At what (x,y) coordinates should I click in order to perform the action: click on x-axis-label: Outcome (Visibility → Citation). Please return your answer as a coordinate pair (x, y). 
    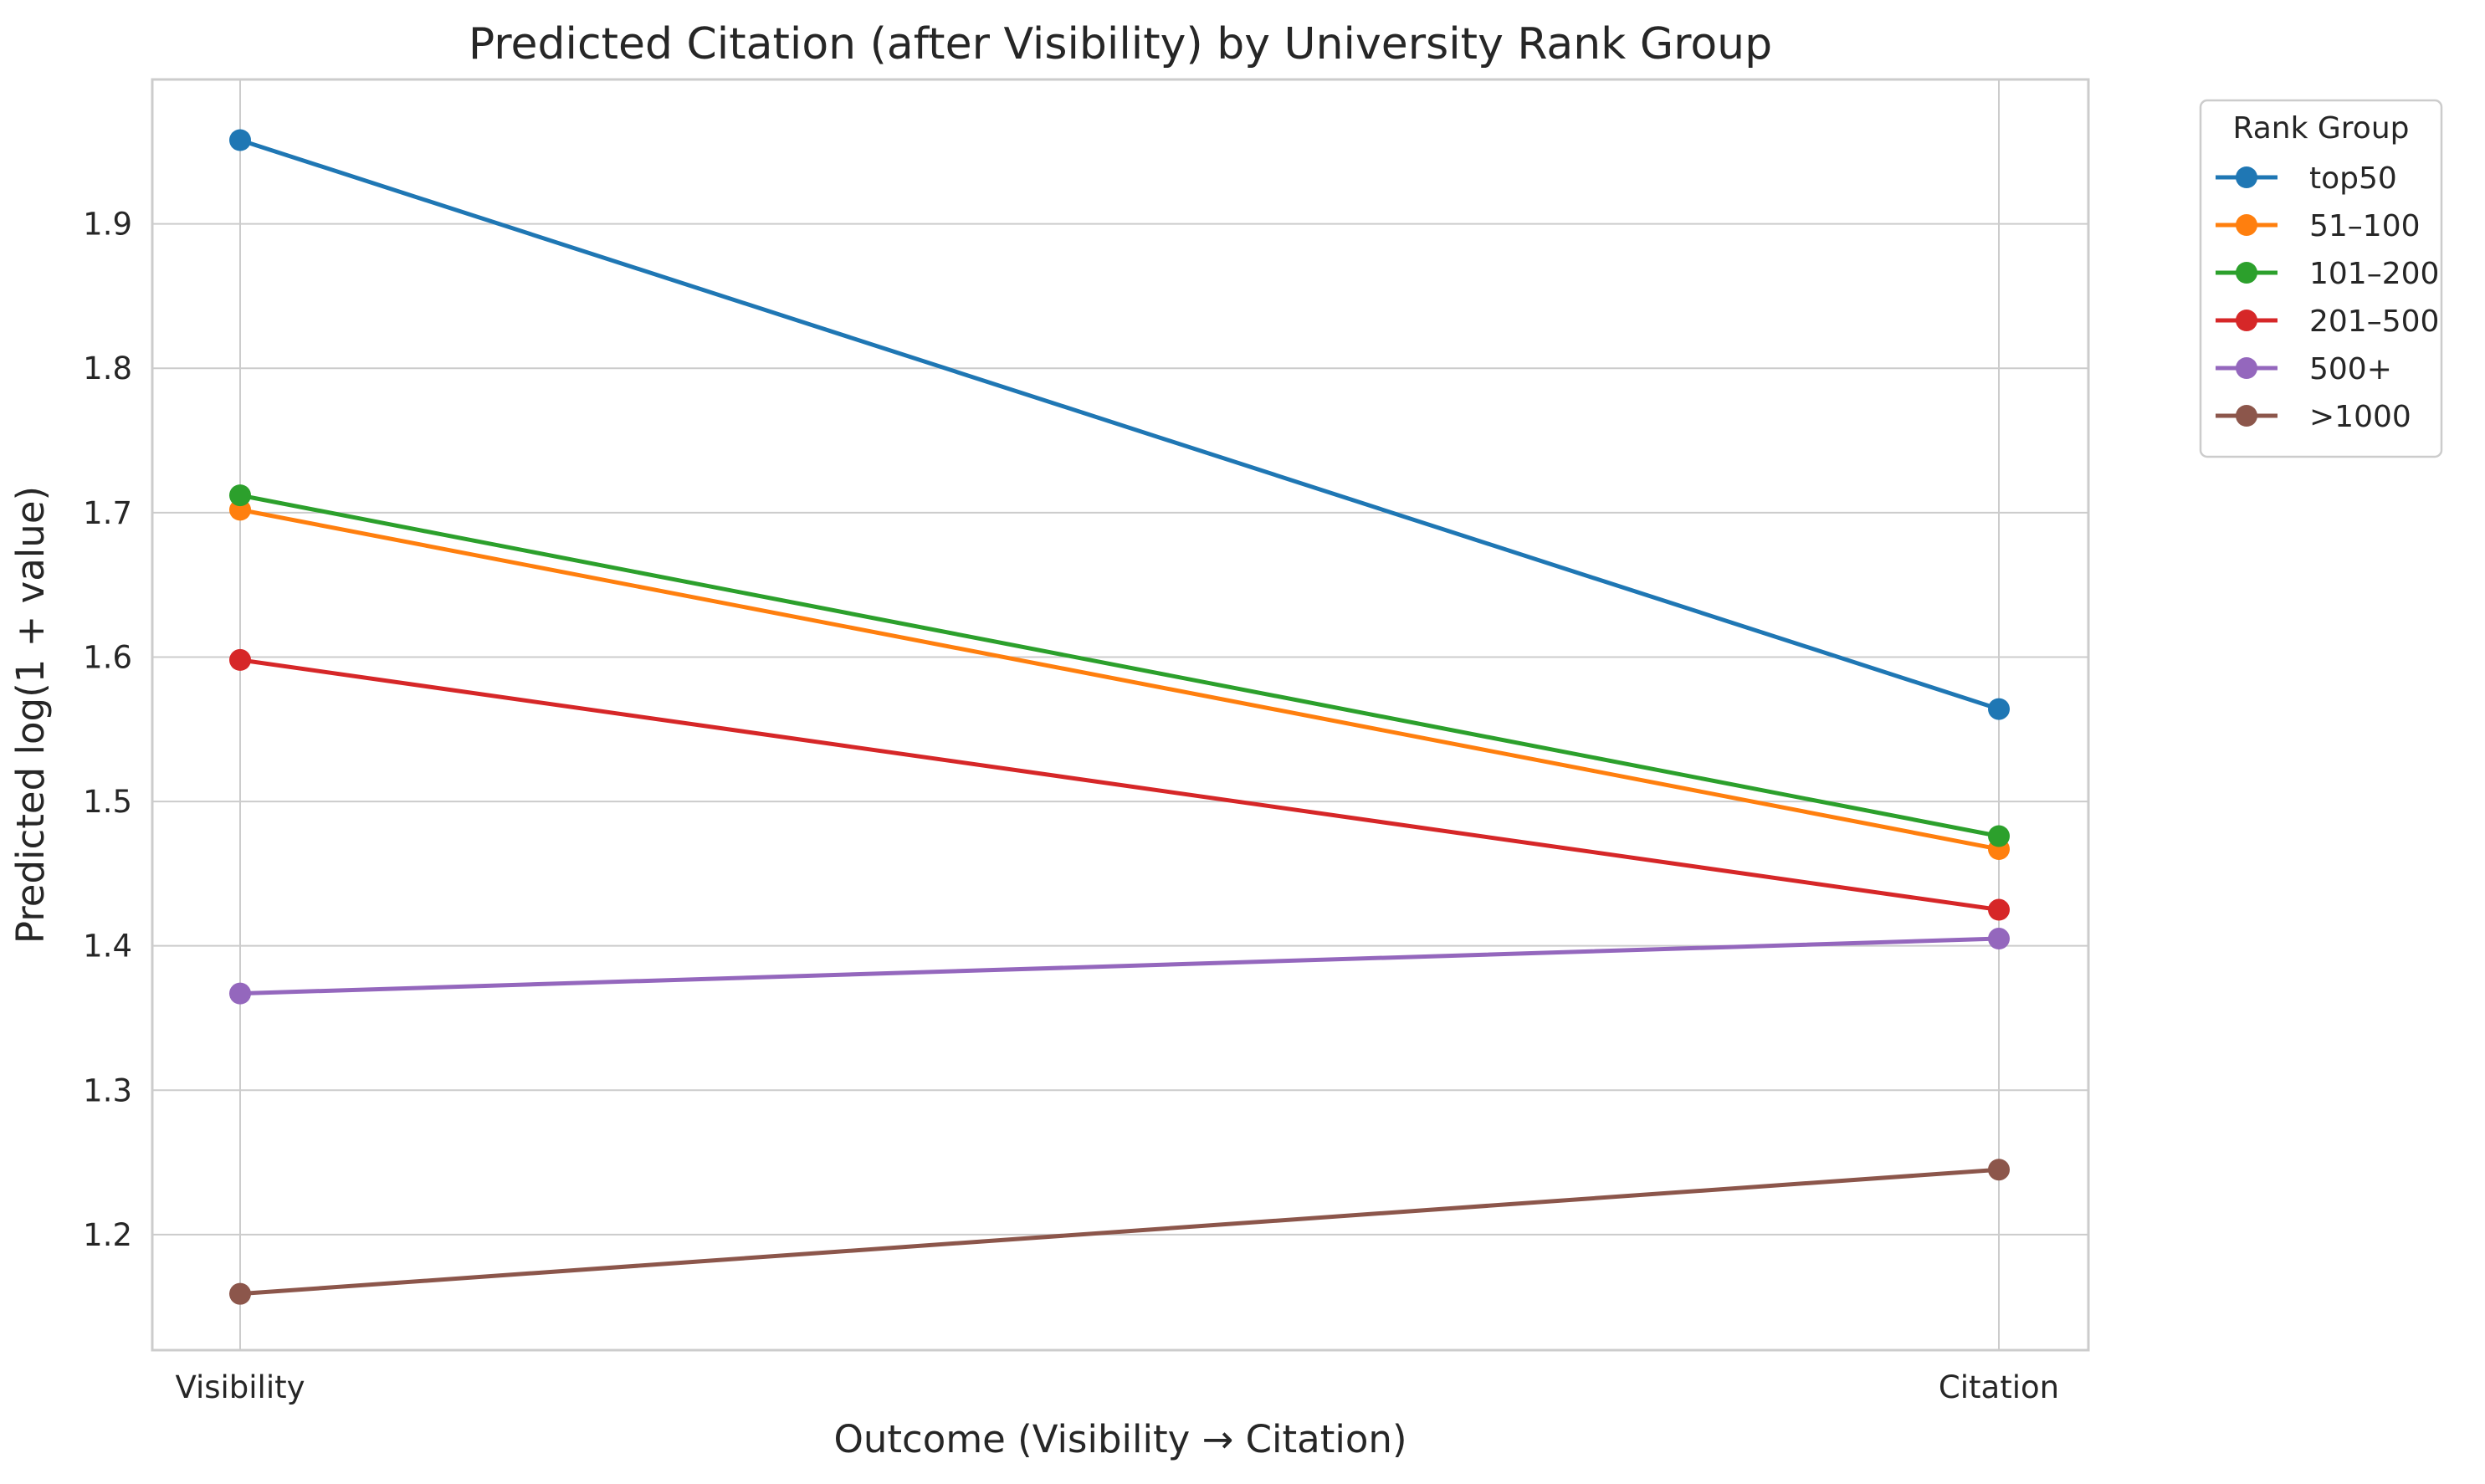
    Looking at the image, I should click on (1119, 1439).